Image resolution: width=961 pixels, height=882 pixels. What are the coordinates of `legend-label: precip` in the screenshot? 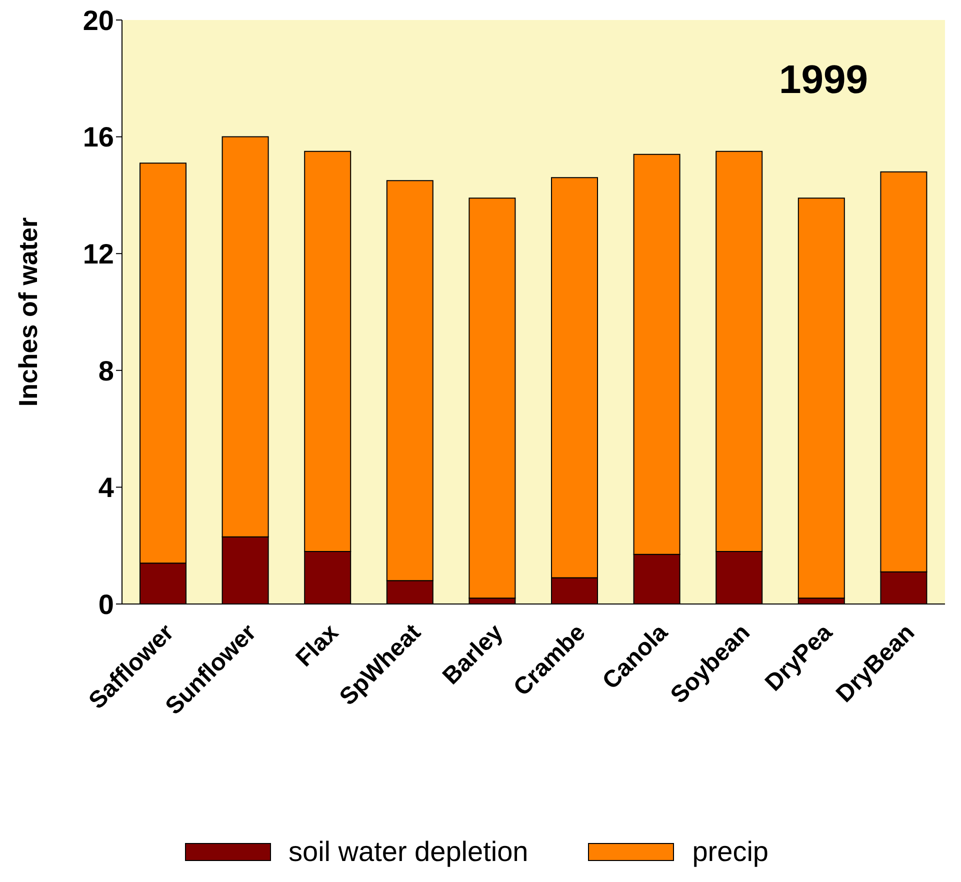 It's located at (730, 852).